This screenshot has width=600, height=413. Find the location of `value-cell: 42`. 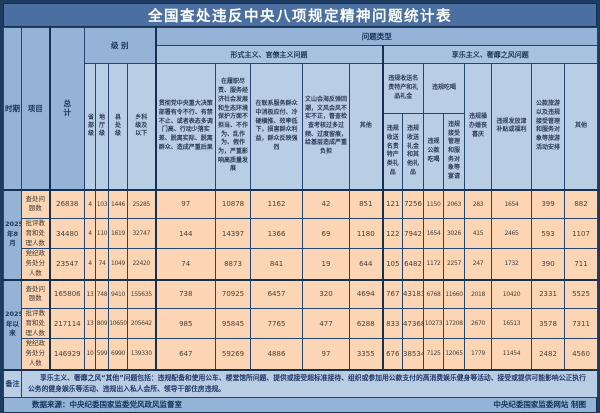

value-cell: 42 is located at coordinates (326, 203).